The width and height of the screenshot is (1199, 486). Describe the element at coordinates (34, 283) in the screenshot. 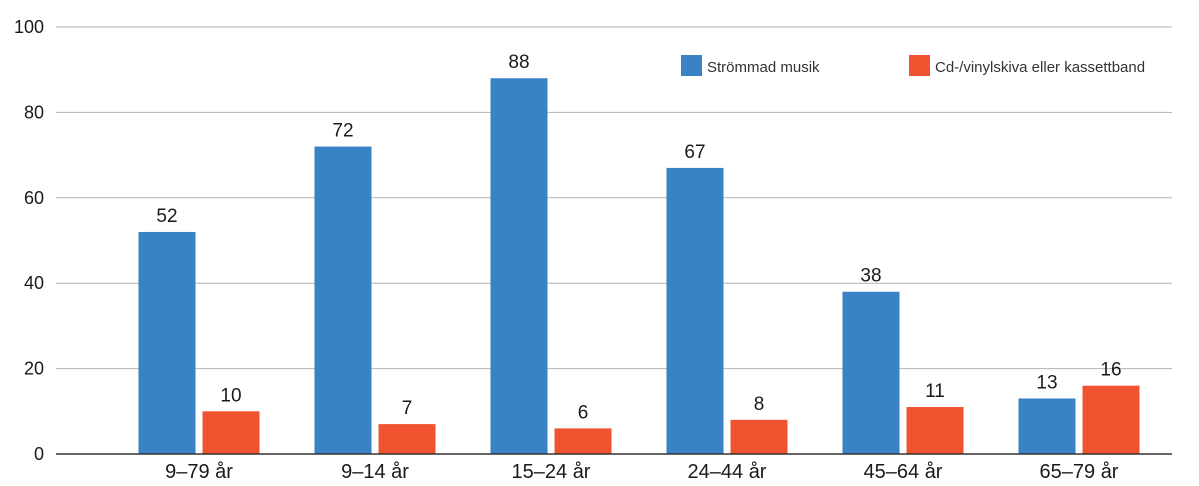

I see `y-tick-label-40: 40` at that location.